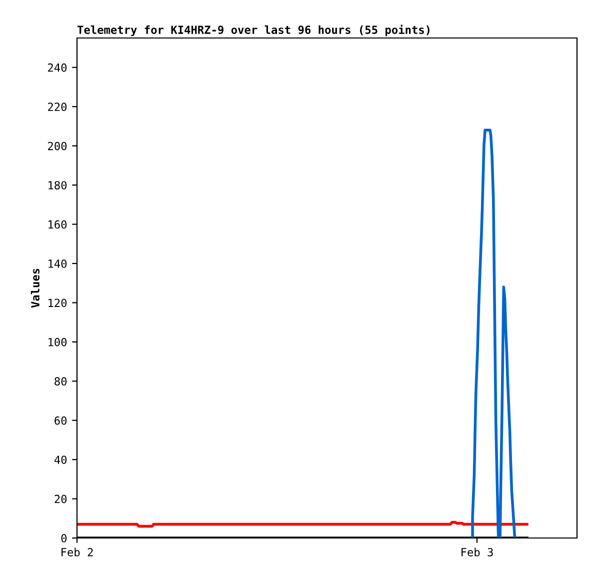 The image size is (597, 579). What do you see at coordinates (477, 552) in the screenshot?
I see `x-tick-label: Feb 3` at bounding box center [477, 552].